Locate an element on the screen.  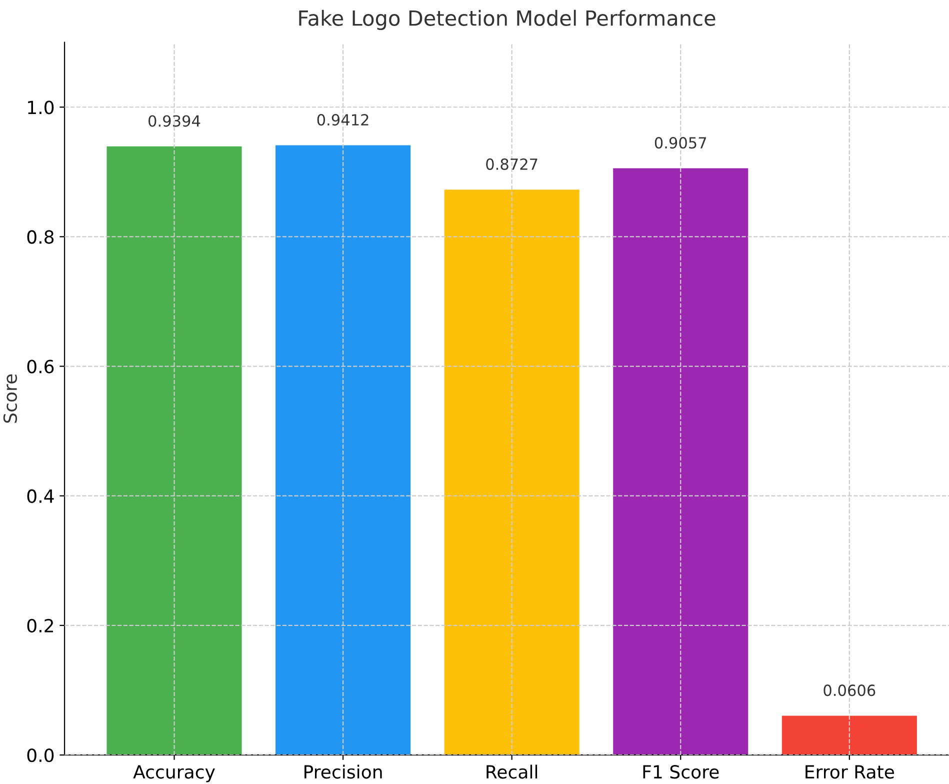
y-tick-label: 1.0 is located at coordinates (41, 107).